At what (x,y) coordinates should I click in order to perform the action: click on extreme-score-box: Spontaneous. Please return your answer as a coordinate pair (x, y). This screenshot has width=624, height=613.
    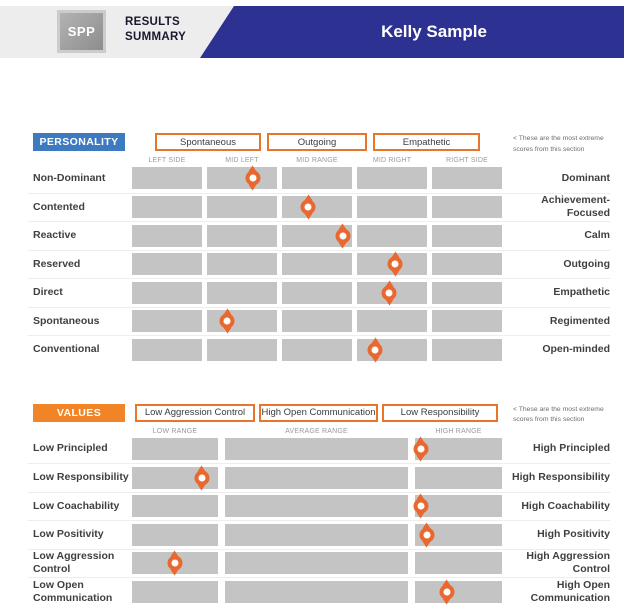
    Looking at the image, I should click on (208, 142).